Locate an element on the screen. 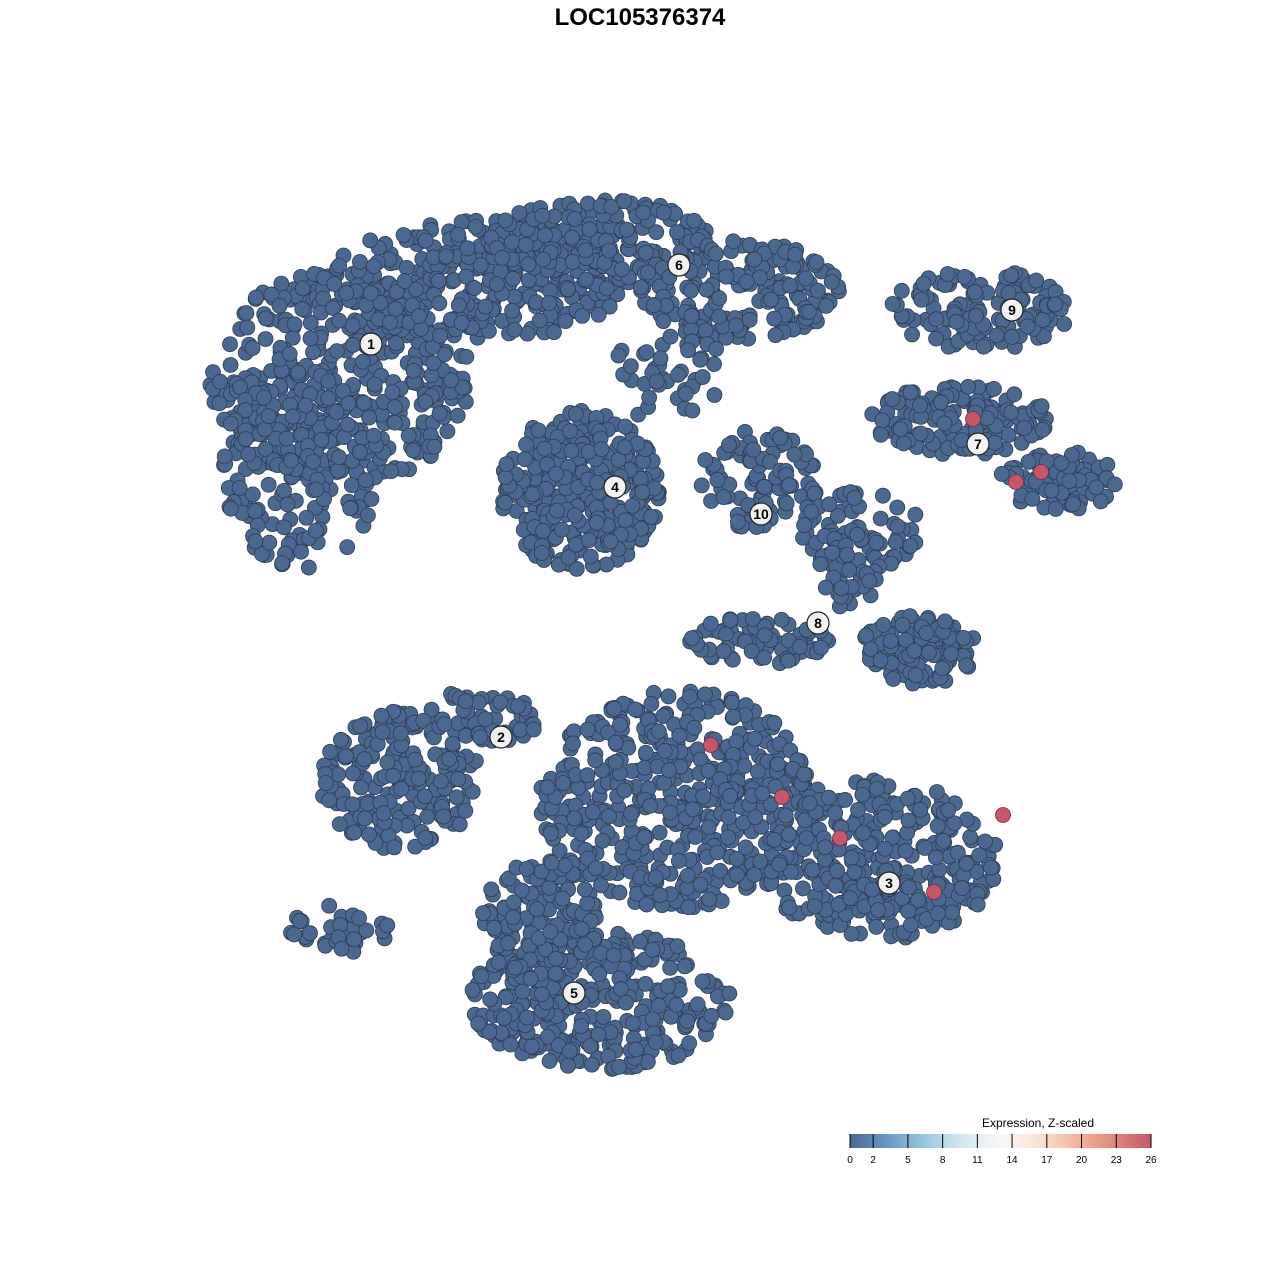 The width and height of the screenshot is (1280, 1280). legend-colorbar is located at coordinates (1000, 1141).